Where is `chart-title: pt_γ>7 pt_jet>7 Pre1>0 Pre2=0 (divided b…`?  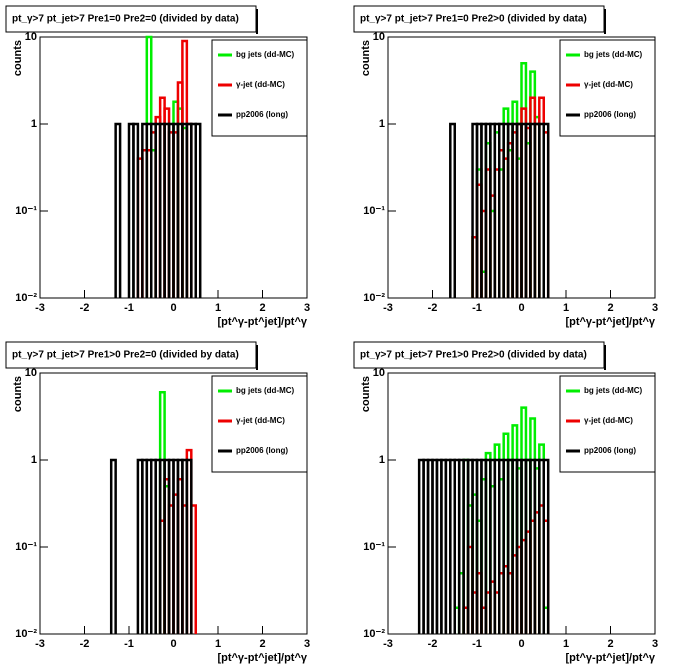 chart-title: pt_γ>7 pt_jet>7 Pre1>0 Pre2=0 (divided b… is located at coordinates (125, 355).